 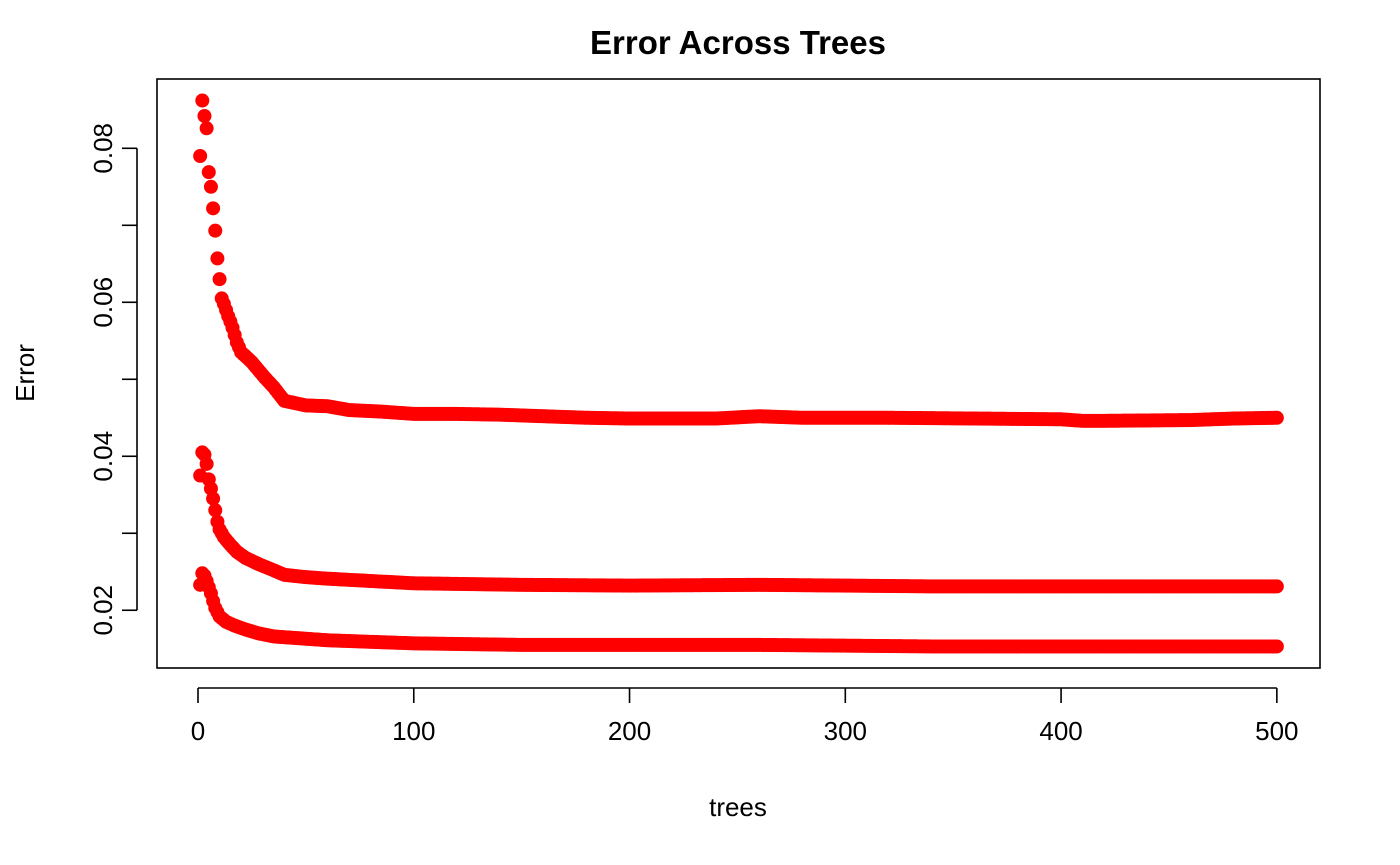 What do you see at coordinates (113, 379) in the screenshot?
I see `y-axis: 0.02 0.04 0.06 0.08` at bounding box center [113, 379].